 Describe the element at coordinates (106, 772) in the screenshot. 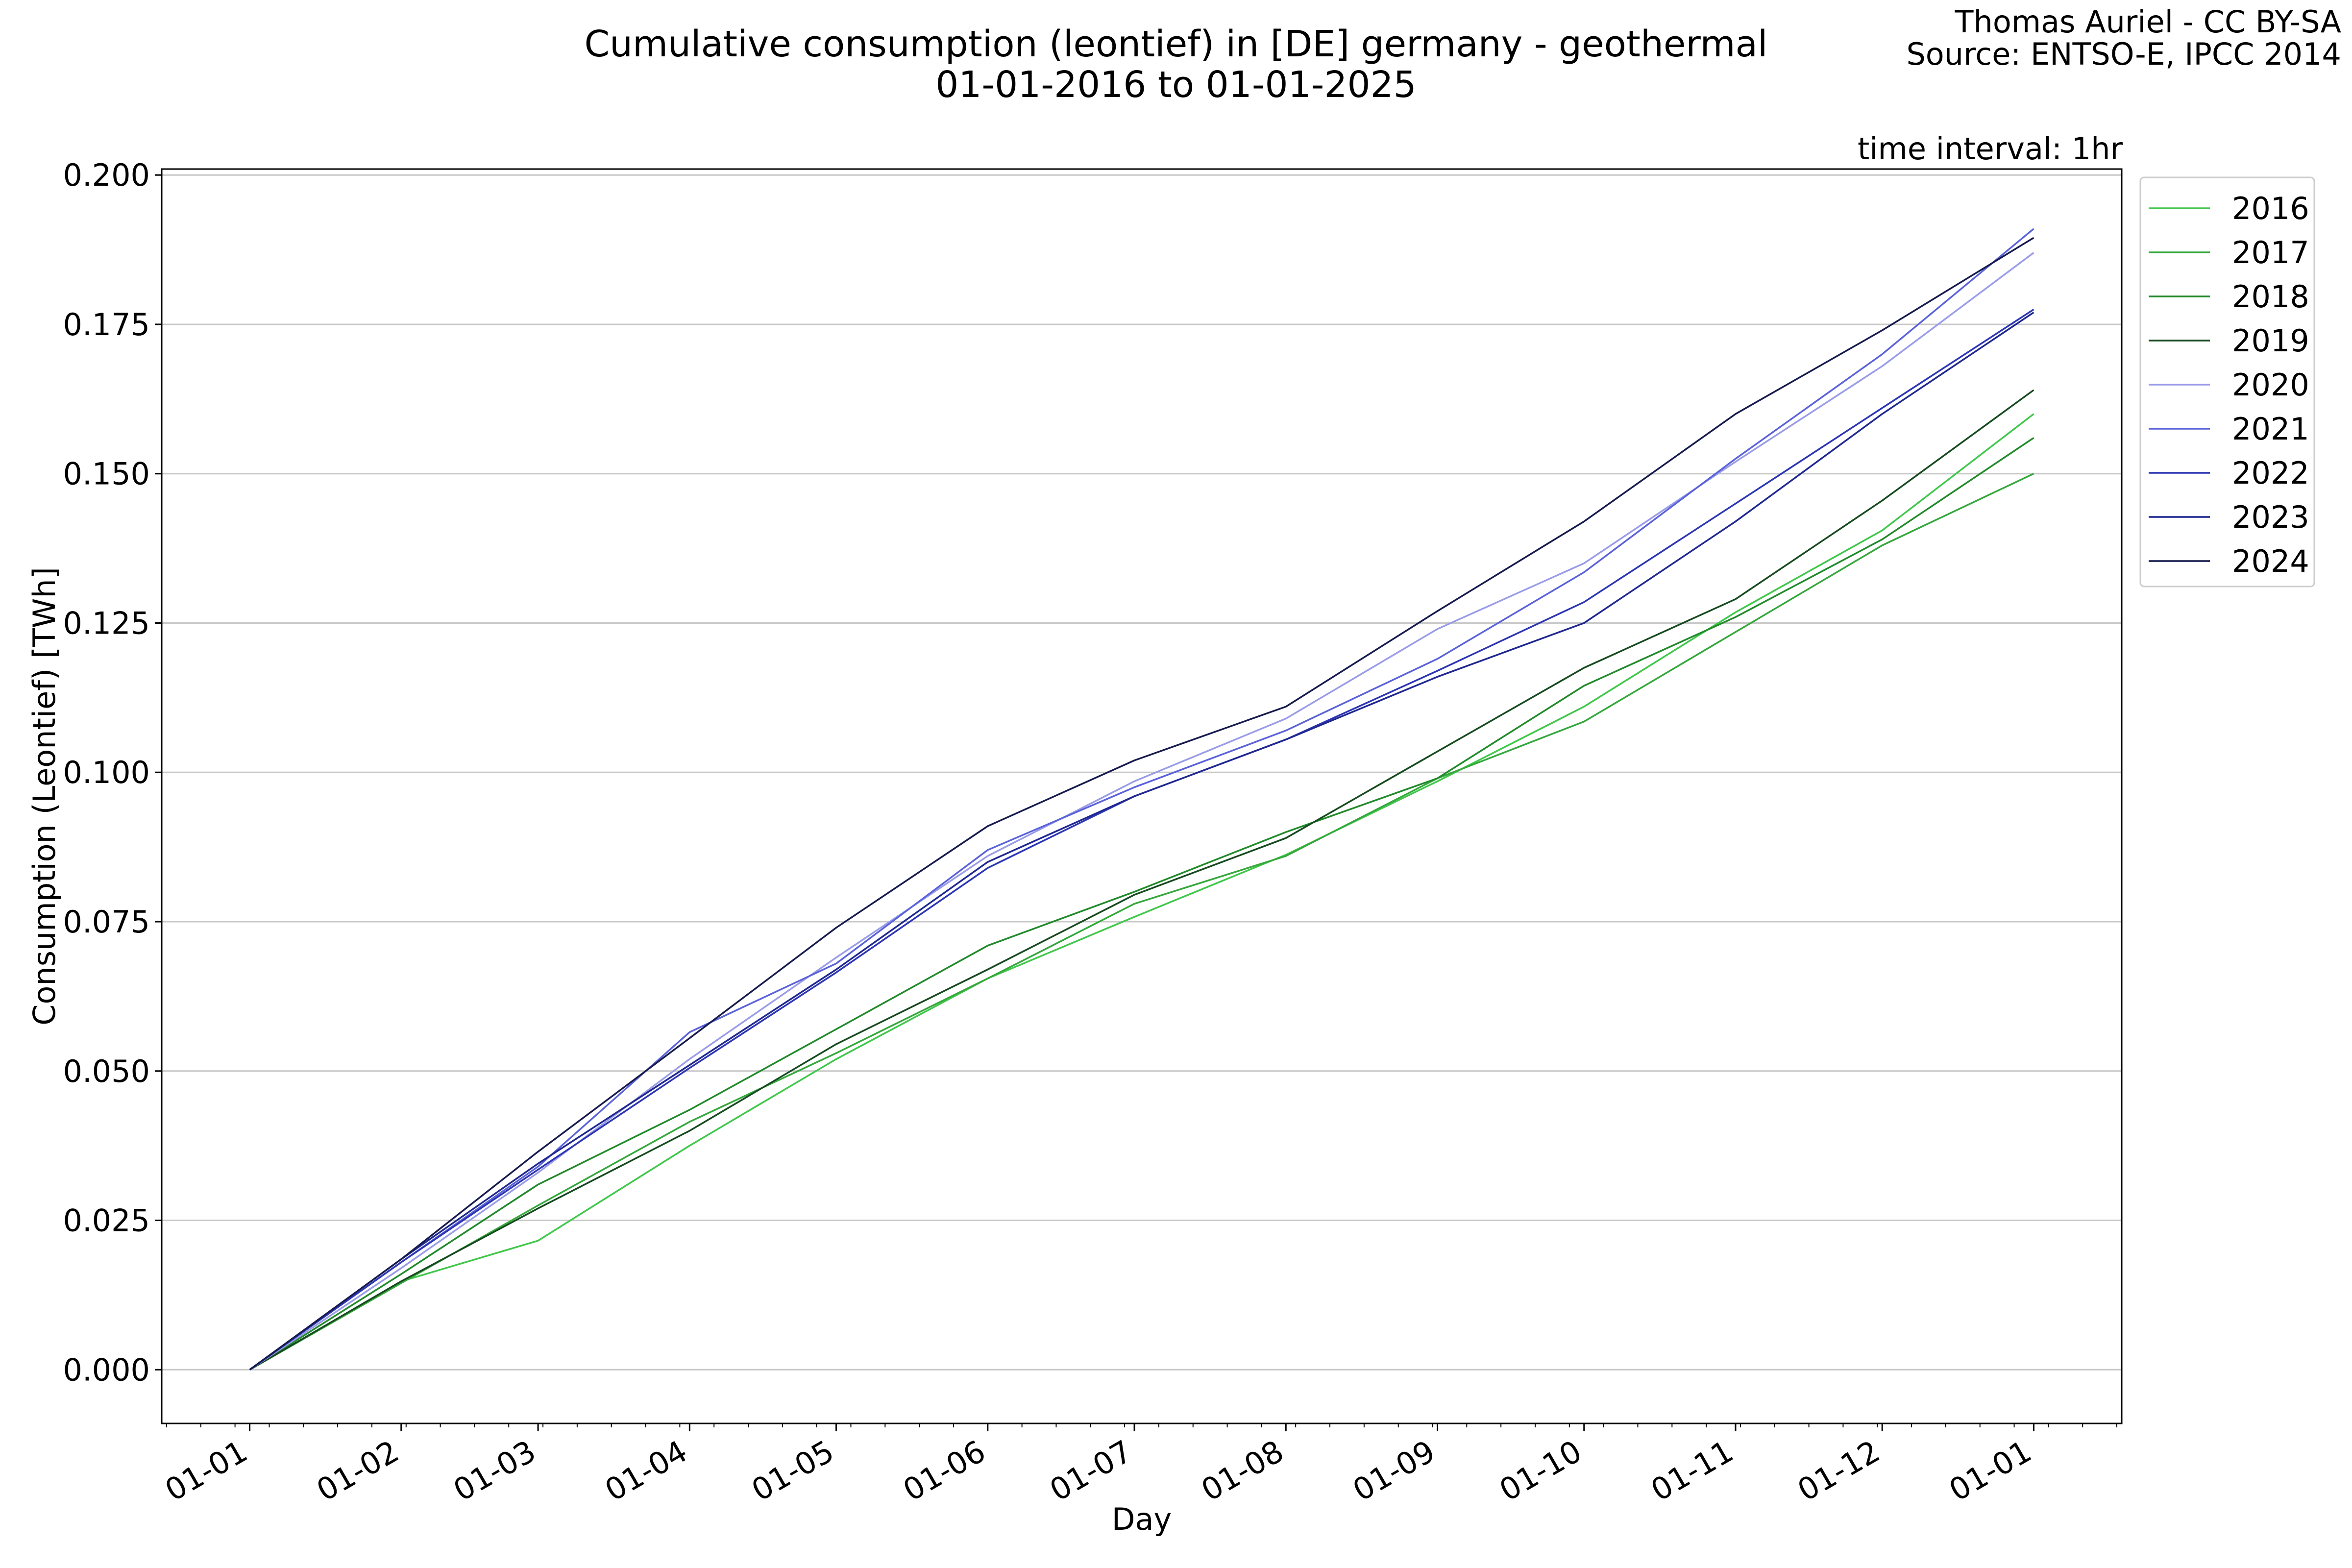

I see `y-tick-label: 0.100` at that location.